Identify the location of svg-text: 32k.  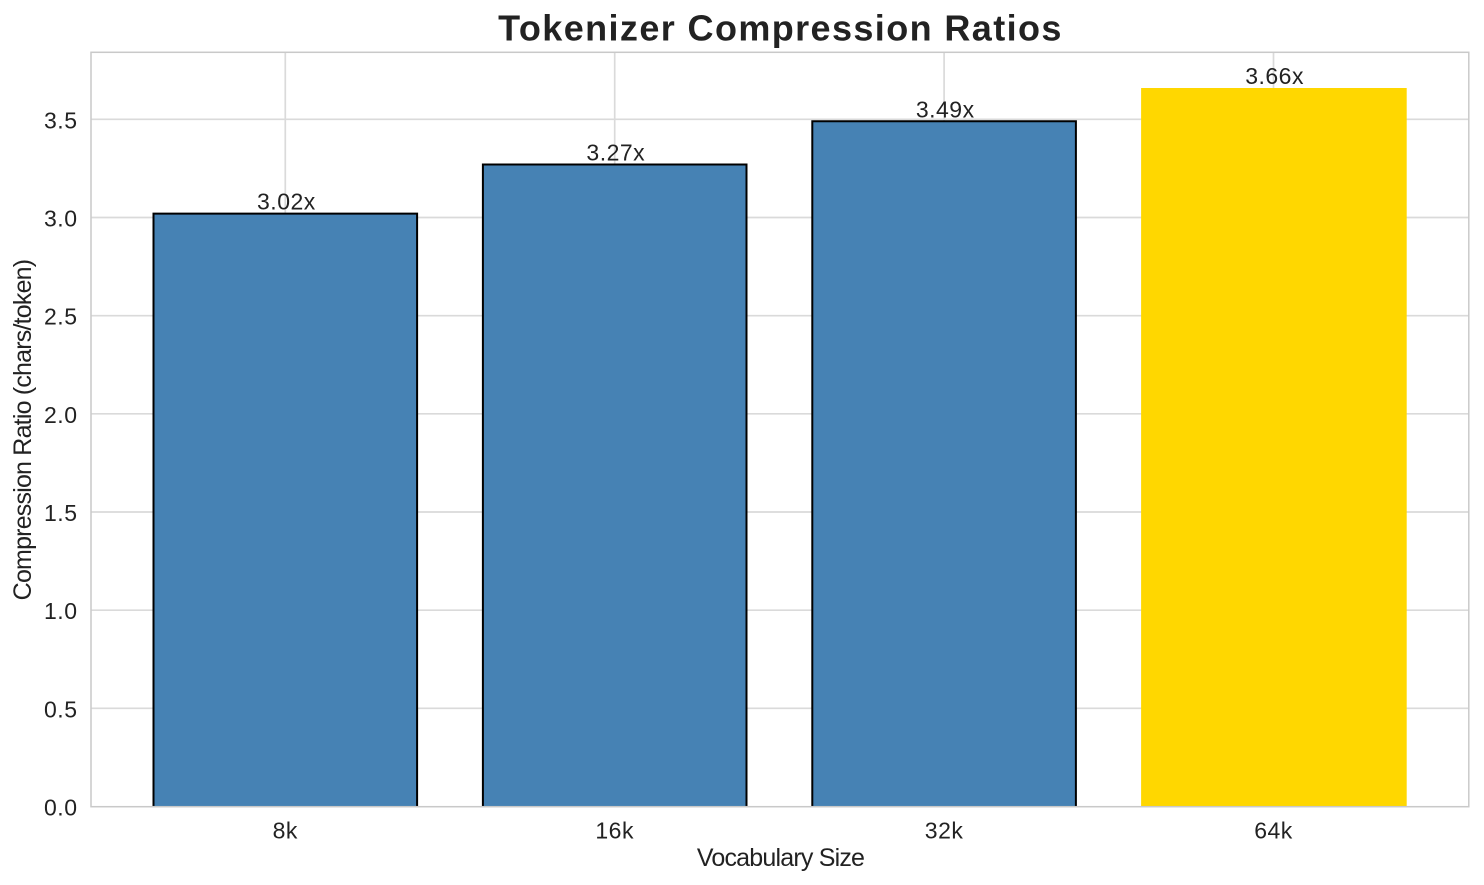
(944, 830).